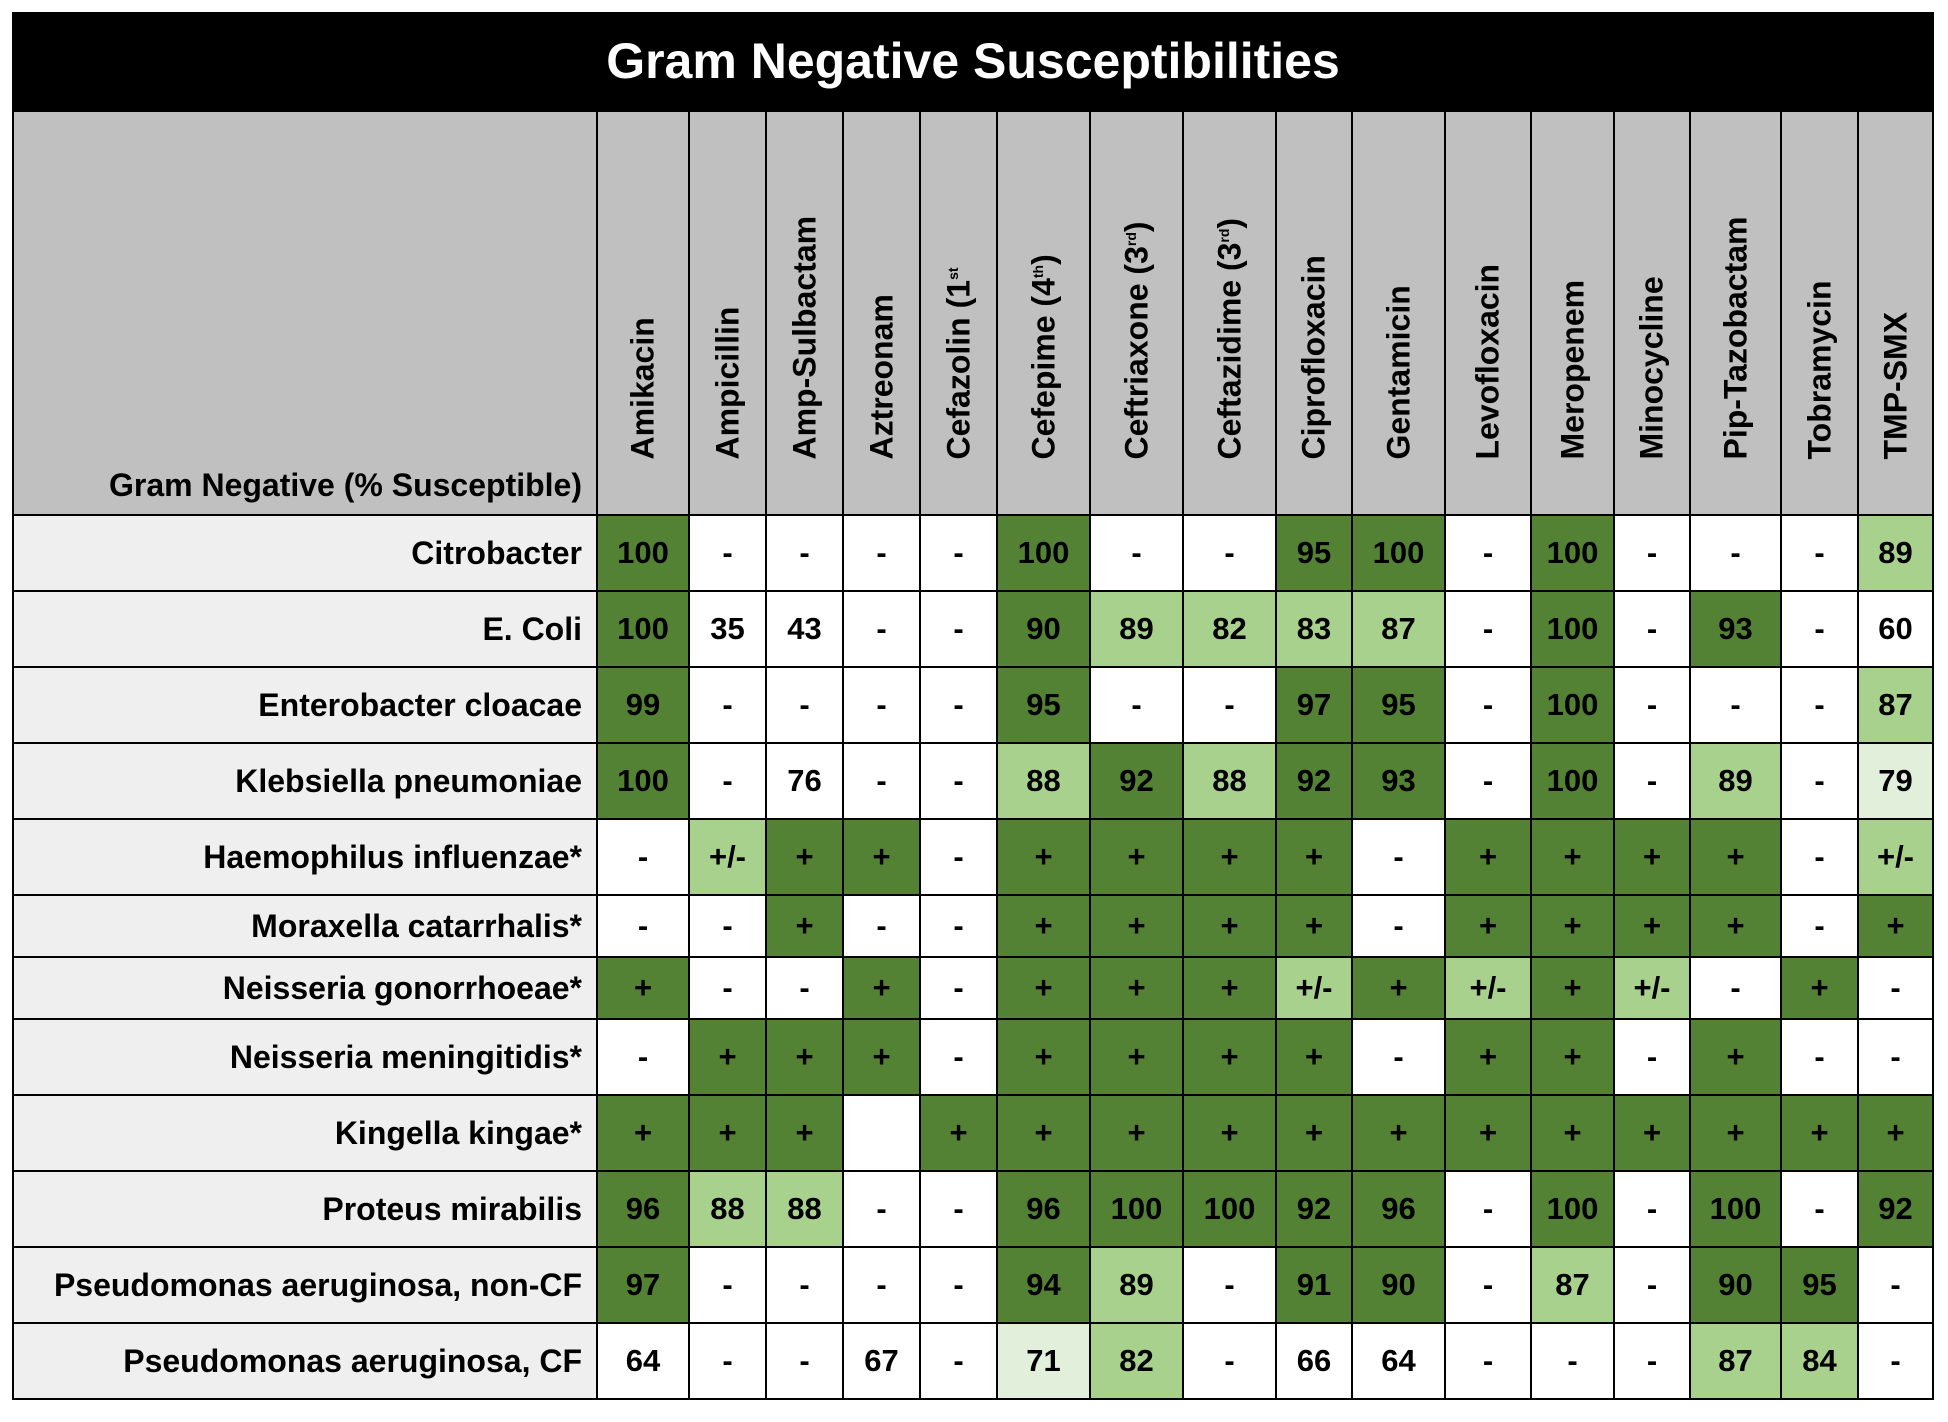 This screenshot has width=1948, height=1422. I want to click on organism-label: Enterobacter cloacae, so click(305, 705).